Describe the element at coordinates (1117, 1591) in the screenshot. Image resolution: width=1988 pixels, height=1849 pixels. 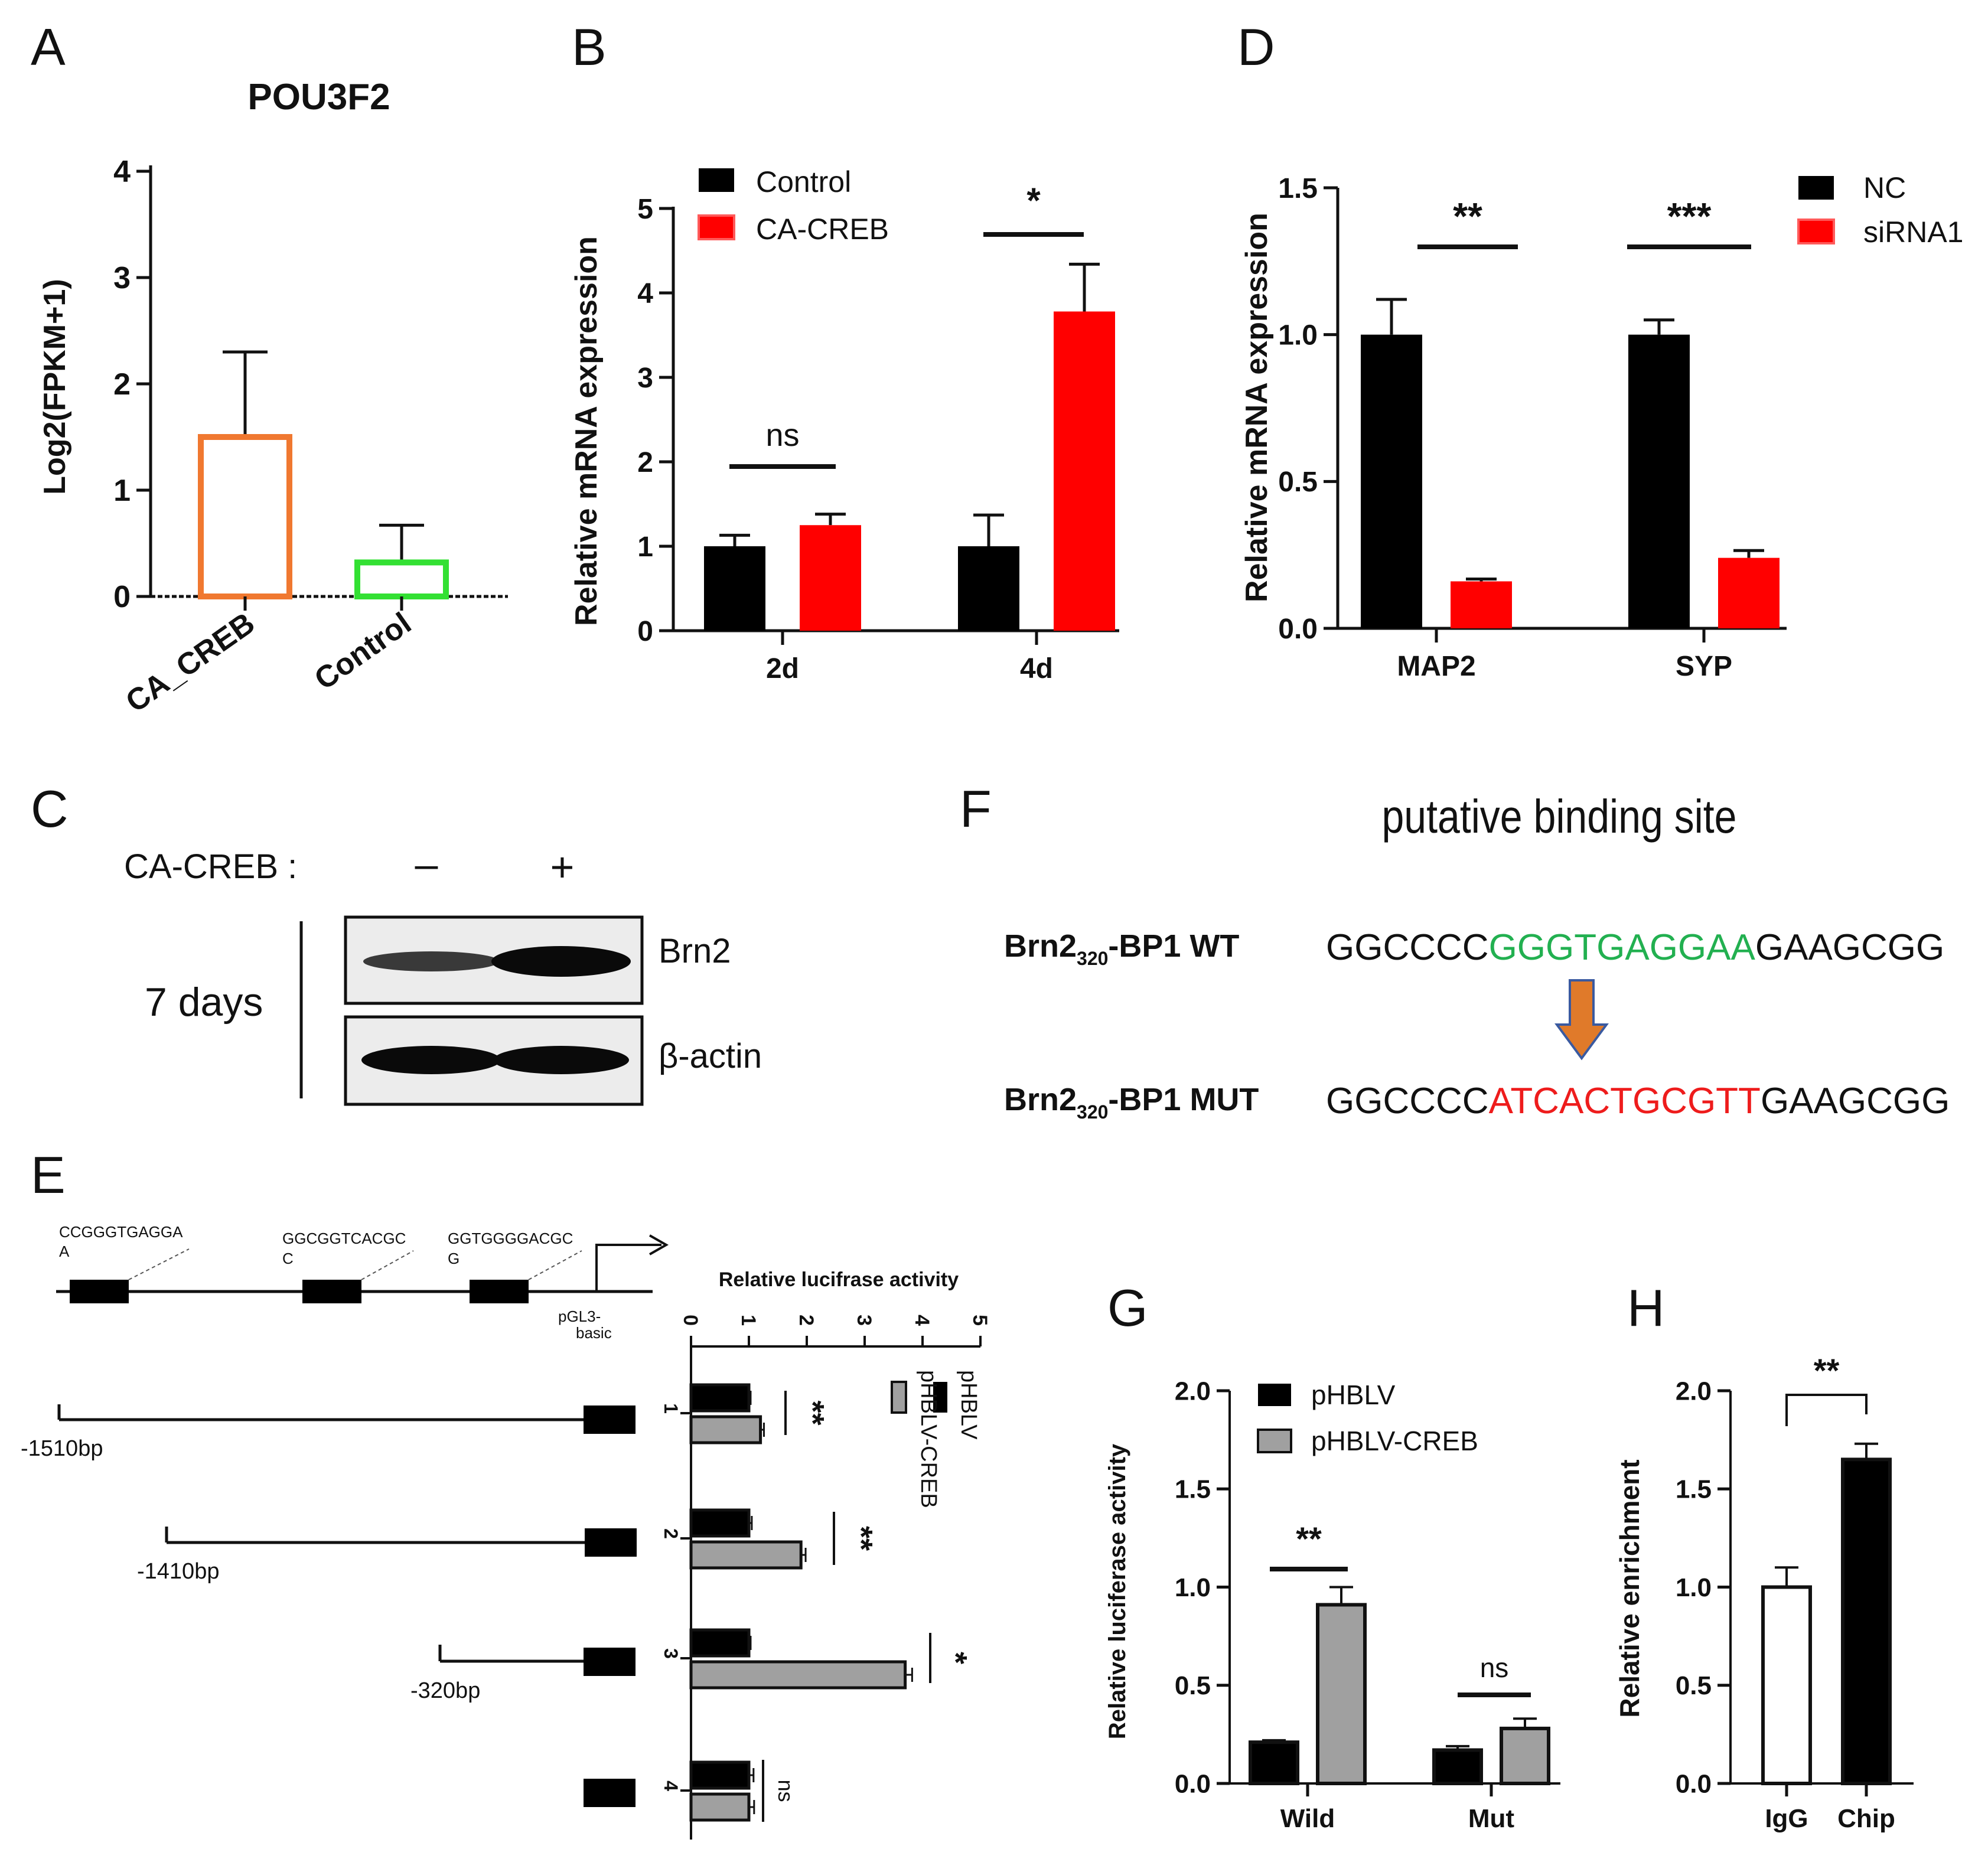
I see `chart-g-ylabel: Relative luciferase activity` at that location.